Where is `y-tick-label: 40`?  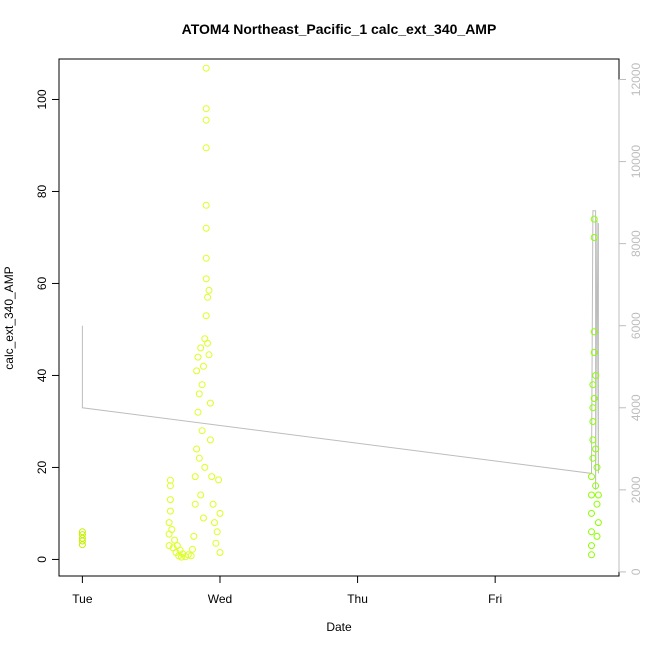 y-tick-label: 40 is located at coordinates (42, 375).